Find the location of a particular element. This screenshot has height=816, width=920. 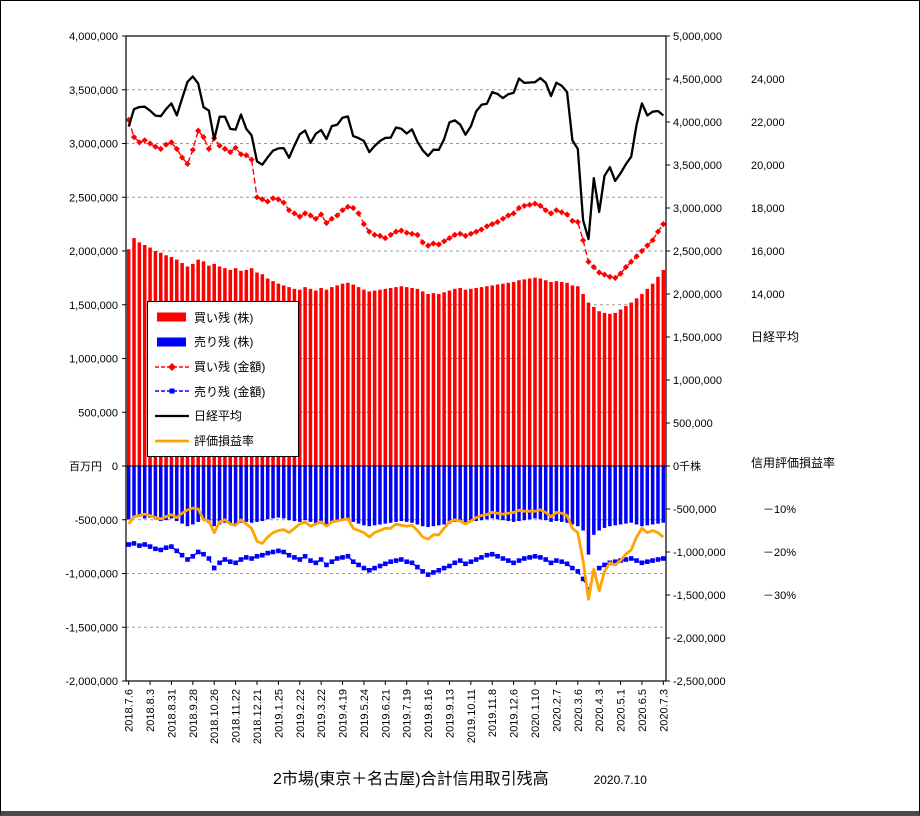

svg-text: 2020.3.6 is located at coordinates (579, 710).